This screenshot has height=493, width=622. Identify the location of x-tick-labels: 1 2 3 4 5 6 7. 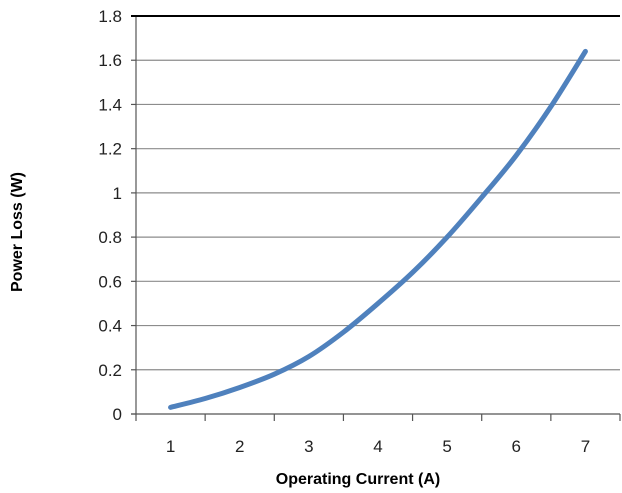
(378, 446).